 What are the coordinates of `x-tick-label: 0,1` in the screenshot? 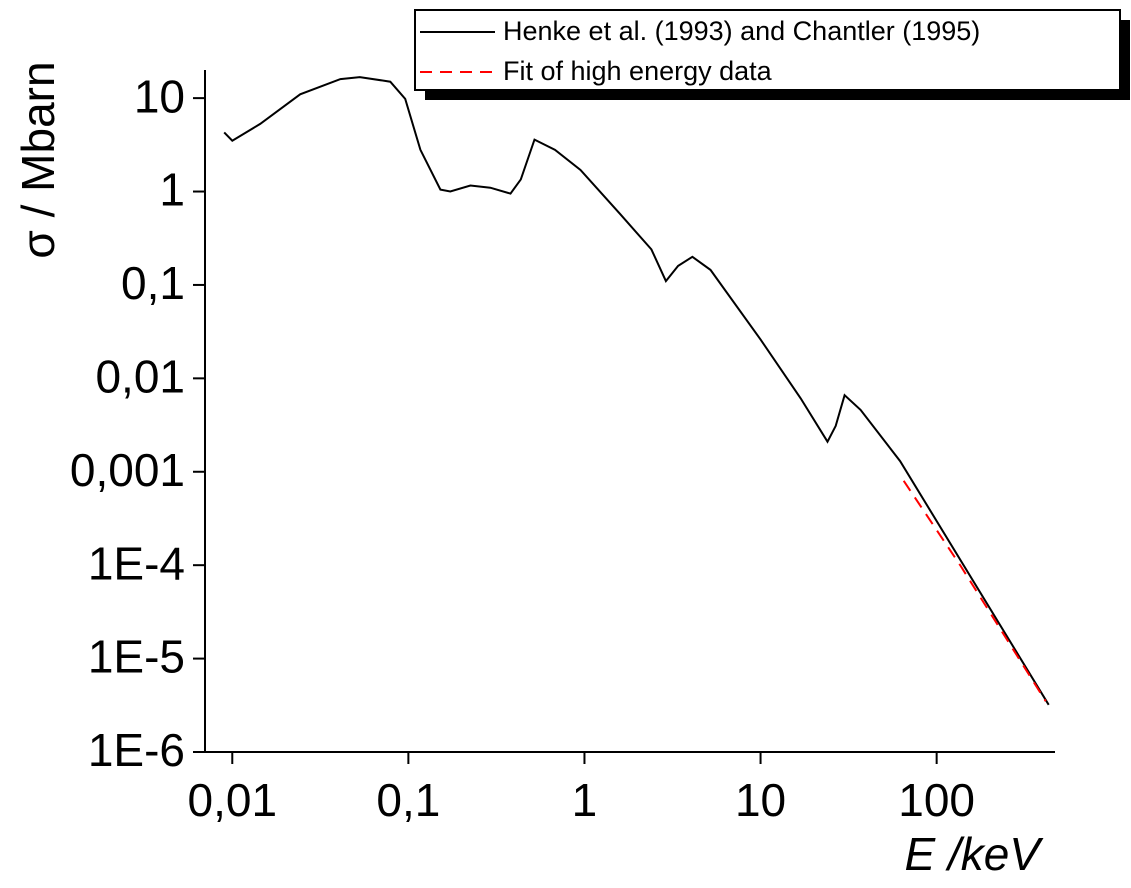 It's located at (408, 800).